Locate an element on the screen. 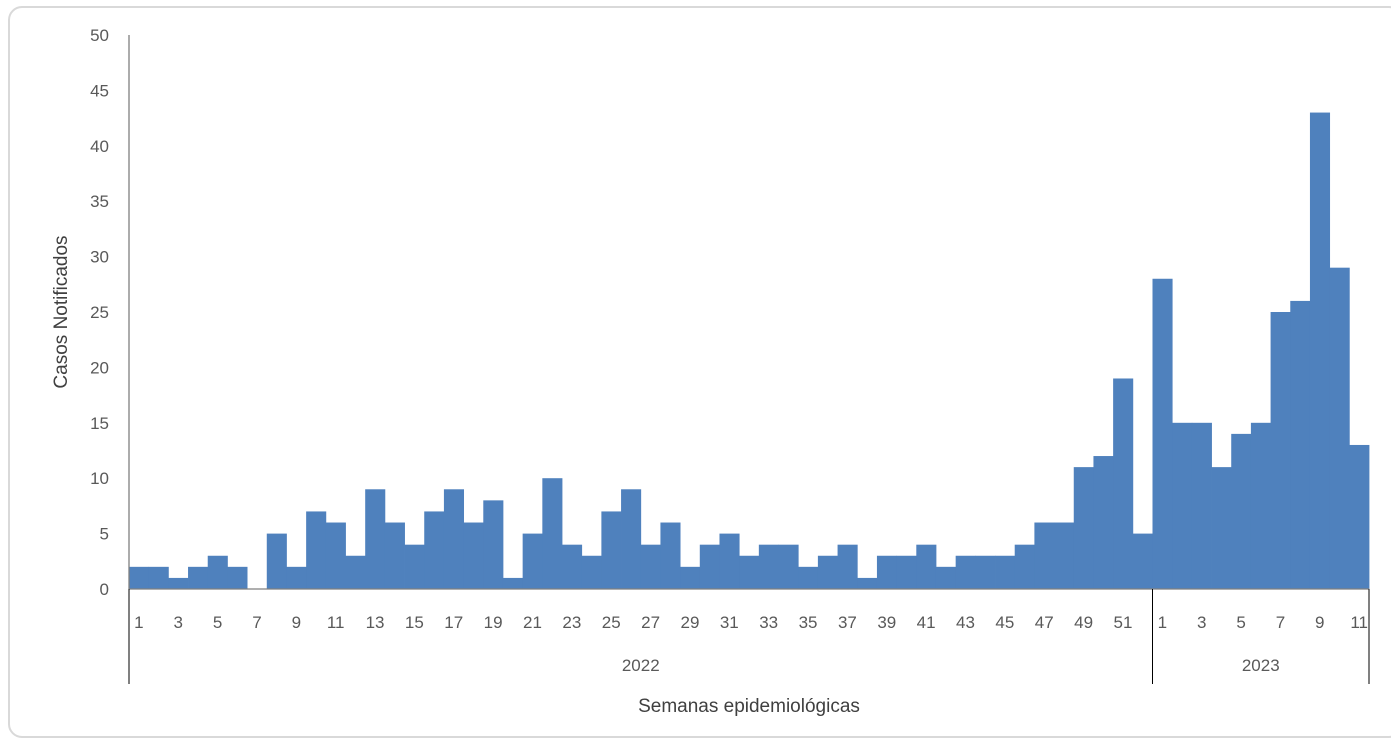 This screenshot has height=746, width=1391. y-axis-title: Casos Notificados is located at coordinates (61, 311).